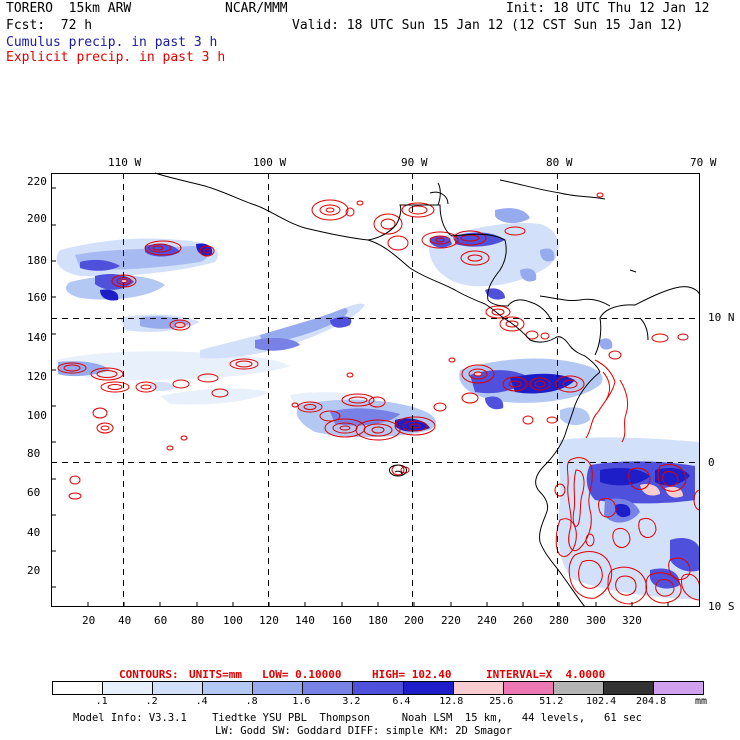 The height and width of the screenshot is (740, 740). Describe the element at coordinates (412, 674) in the screenshot. I see `contour-high: HIGH= 102.40` at that location.